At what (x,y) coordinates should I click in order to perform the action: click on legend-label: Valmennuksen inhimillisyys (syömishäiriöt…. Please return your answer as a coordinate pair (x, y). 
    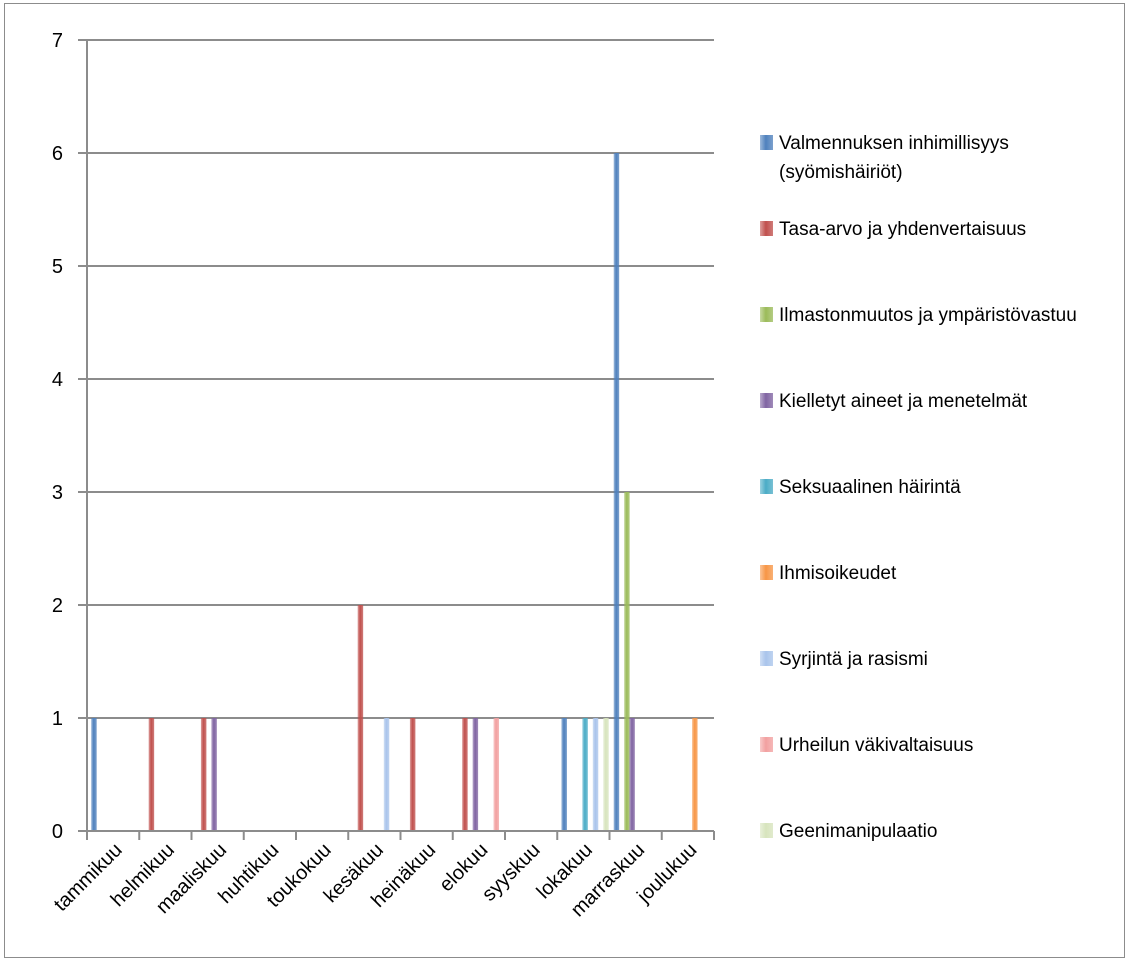
    Looking at the image, I should click on (894, 158).